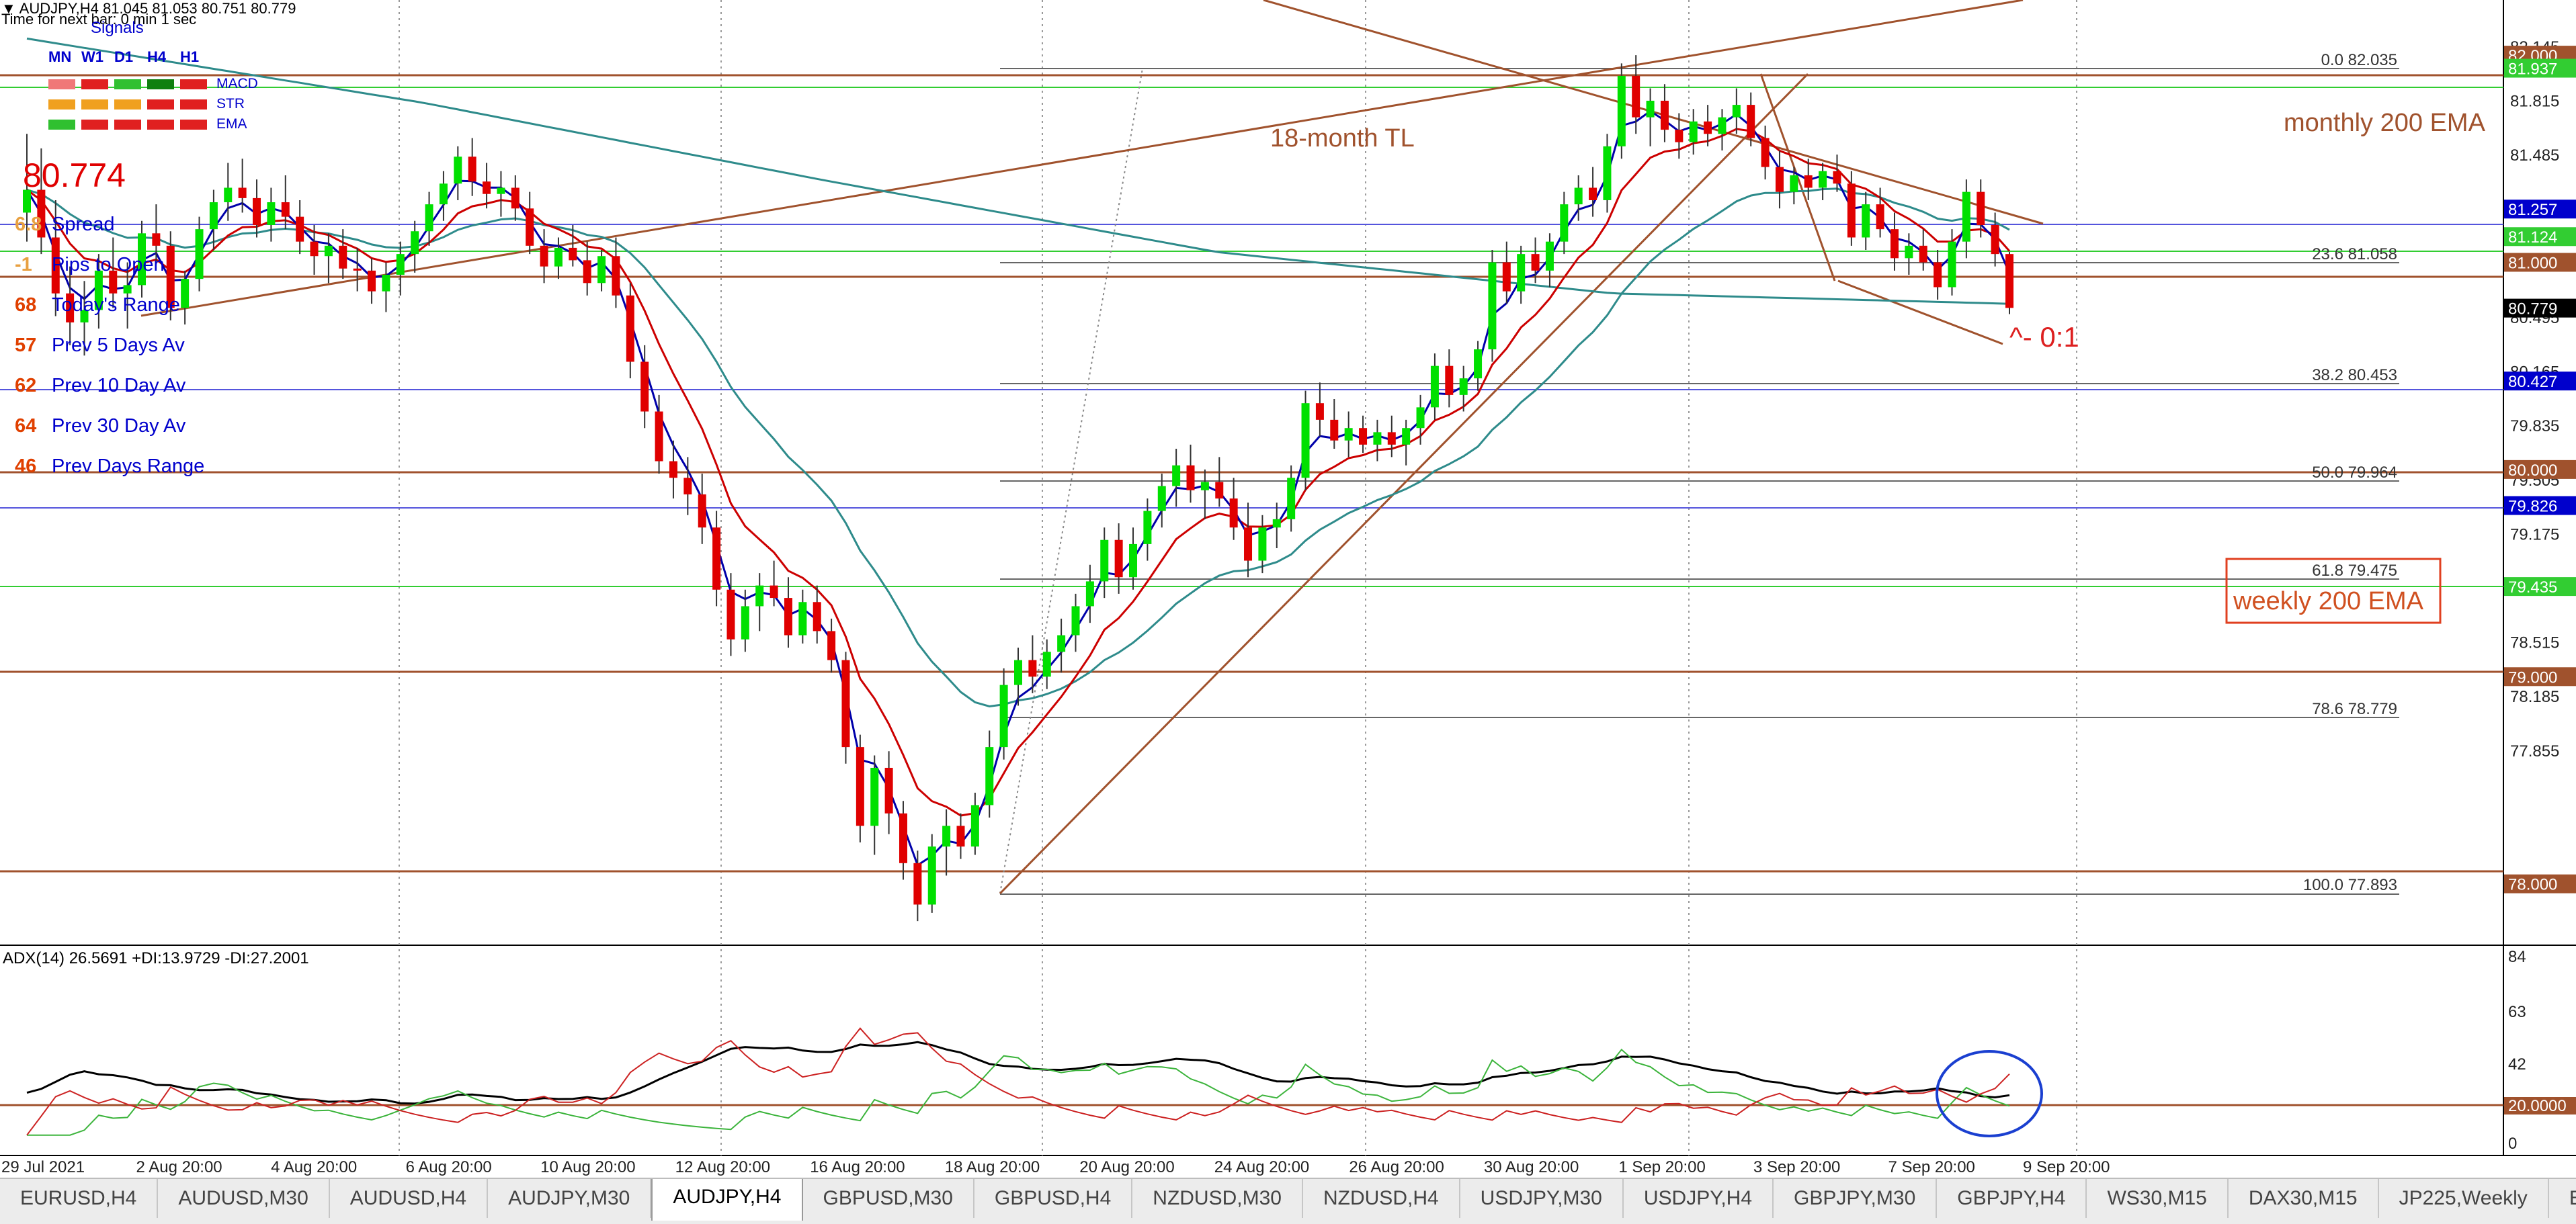 The image size is (2576, 1224). I want to click on signal-timeframe-label: H4, so click(157, 56).